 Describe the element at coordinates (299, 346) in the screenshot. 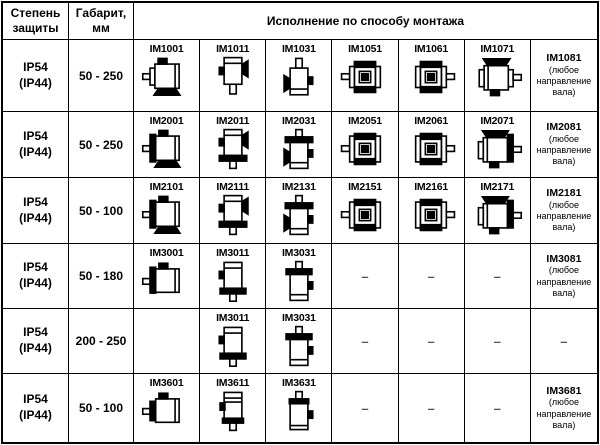

I see `motor-flange-shaft-up-icon` at that location.